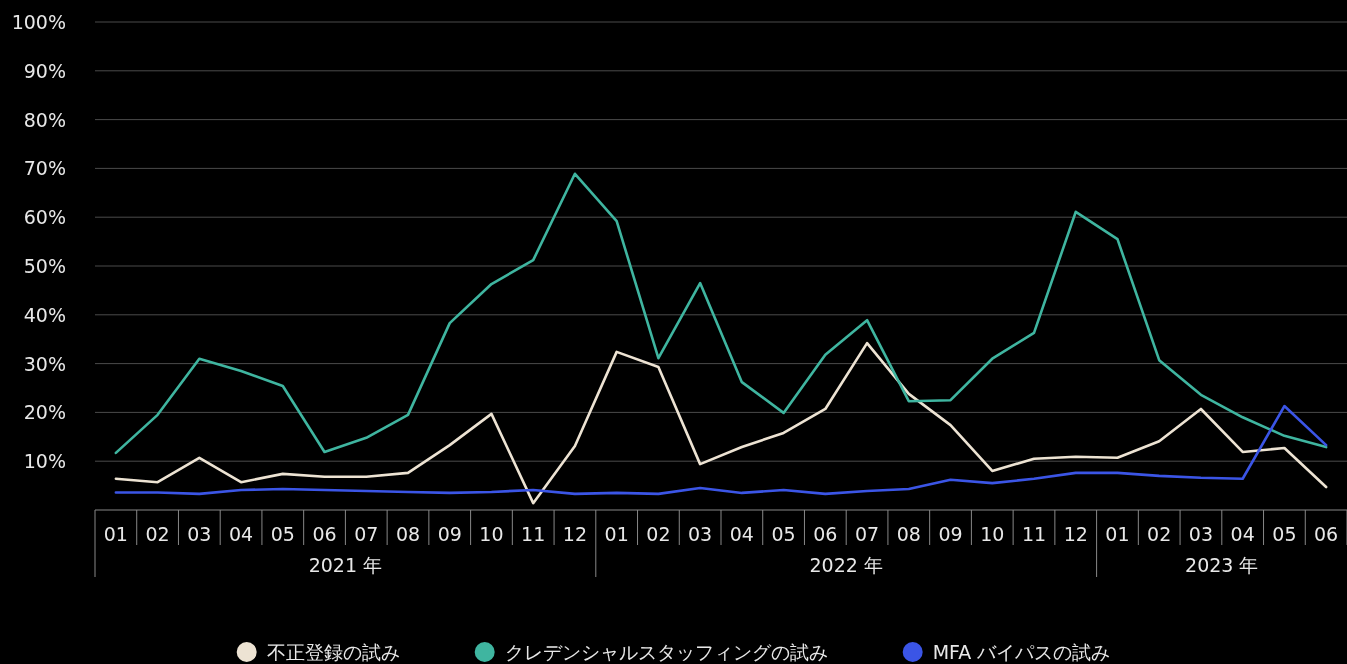 This screenshot has width=1347, height=664. Describe the element at coordinates (44, 314) in the screenshot. I see `y-tick-label: 40%` at that location.